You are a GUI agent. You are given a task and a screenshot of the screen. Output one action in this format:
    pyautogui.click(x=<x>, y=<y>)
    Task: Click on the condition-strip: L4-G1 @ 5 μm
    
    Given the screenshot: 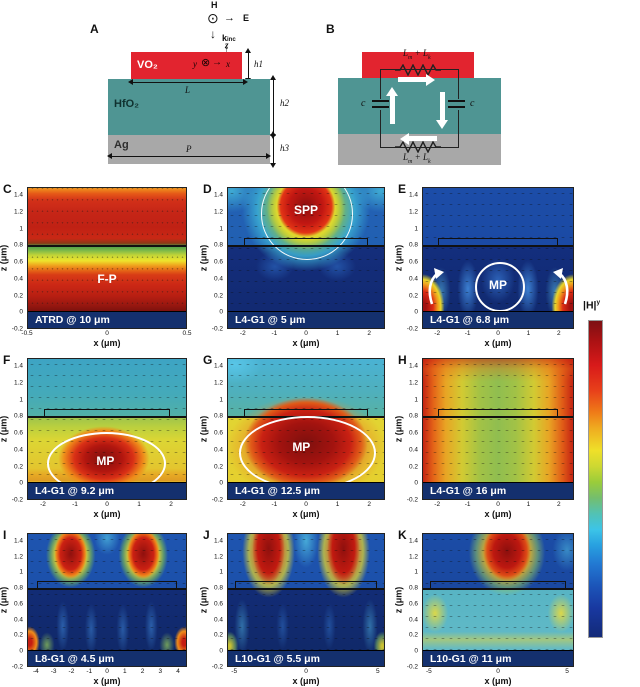 What is the action you would take?
    pyautogui.click(x=306, y=319)
    